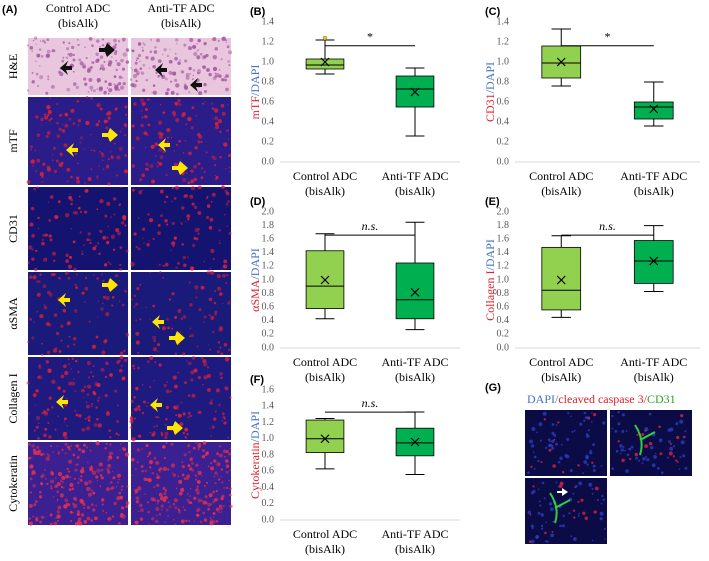  I want to click on y-tick-label: 0.6, so click(268, 306).